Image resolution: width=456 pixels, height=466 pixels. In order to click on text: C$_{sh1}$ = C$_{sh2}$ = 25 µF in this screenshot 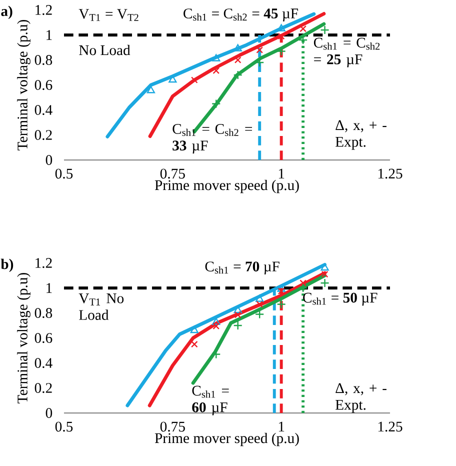, I will do `click(347, 53)`.